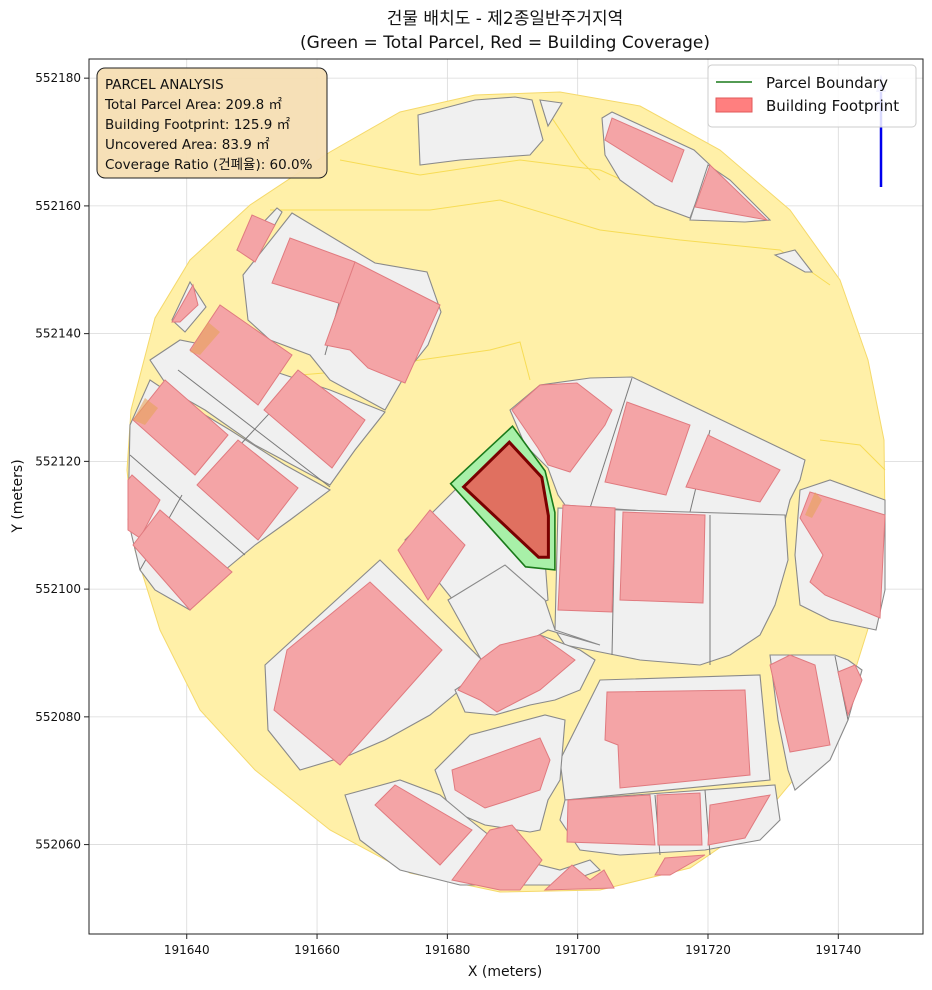 Image resolution: width=932 pixels, height=990 pixels. Describe the element at coordinates (58, 717) in the screenshot. I see `y-tick-label: 552080` at that location.